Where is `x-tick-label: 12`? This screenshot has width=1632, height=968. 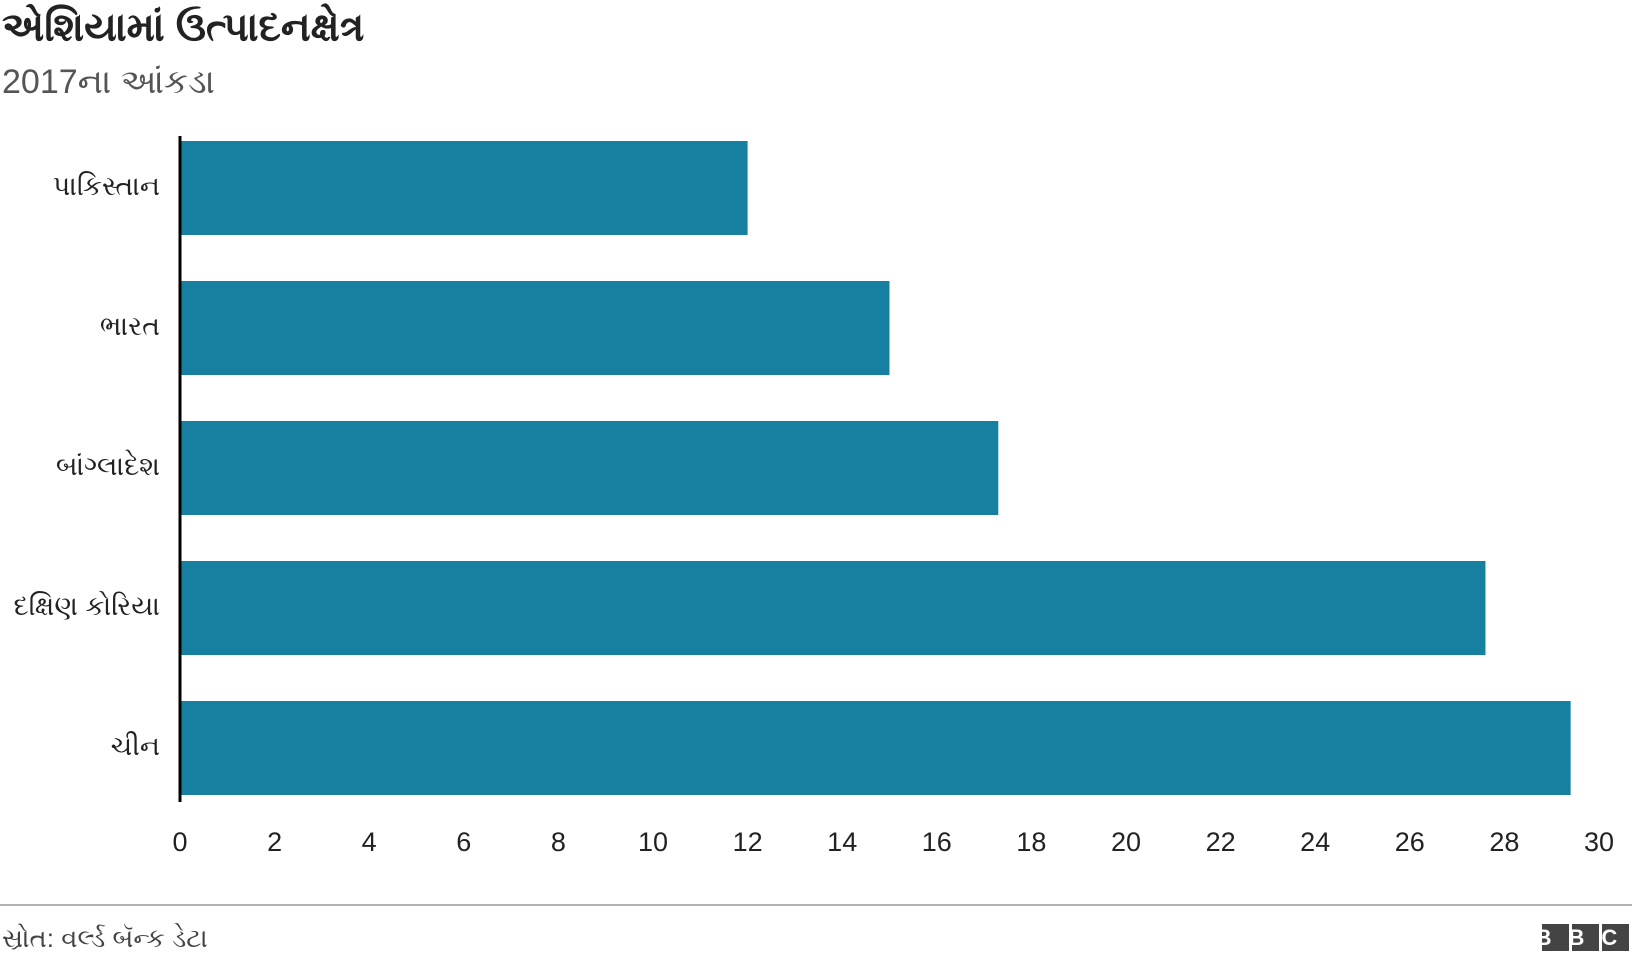 x-tick-label: 12 is located at coordinates (748, 842).